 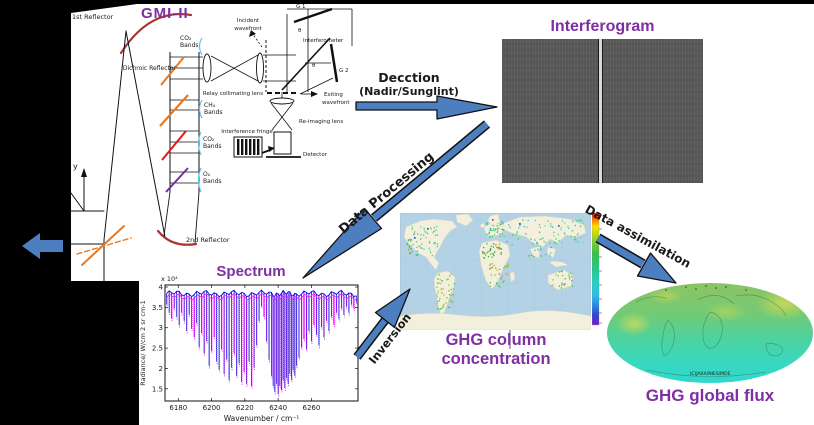 I want to click on detector-box, so click(x=282, y=143).